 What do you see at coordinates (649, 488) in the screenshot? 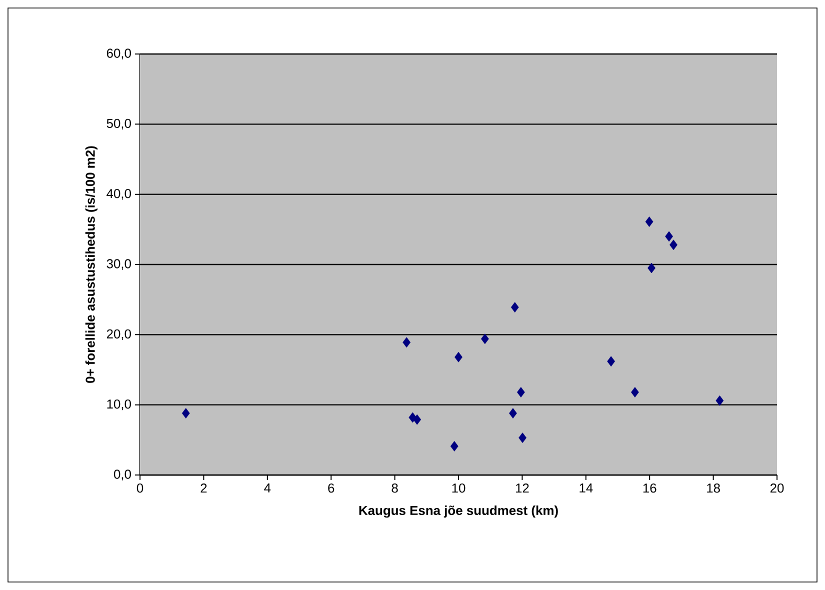
I see `x-tick-label: 16` at bounding box center [649, 488].